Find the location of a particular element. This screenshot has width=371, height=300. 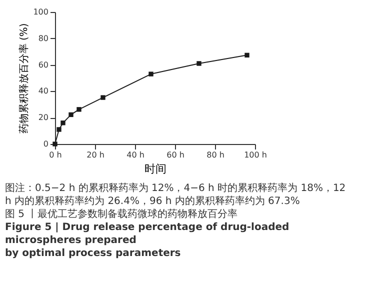

x-tick-label: 100 h is located at coordinates (255, 155).